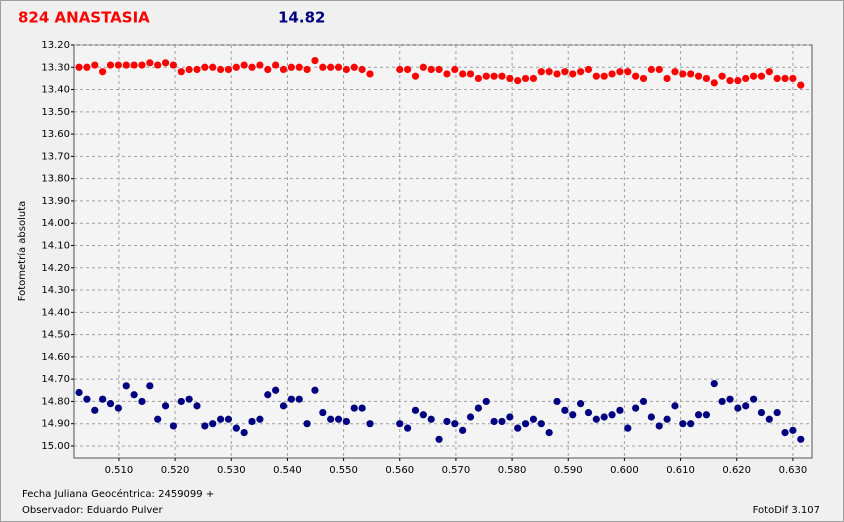  What do you see at coordinates (287, 470) in the screenshot?
I see `x-tick-label: 0.540` at bounding box center [287, 470].